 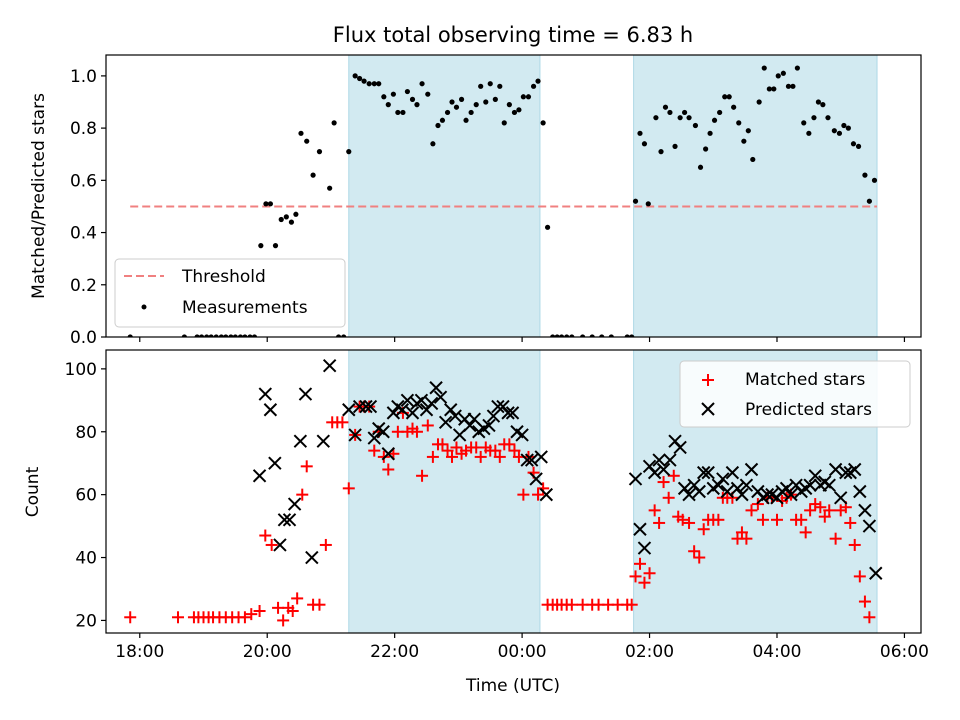 I want to click on bottom-legend: Matched stars Predicted stars, so click(x=795, y=394).